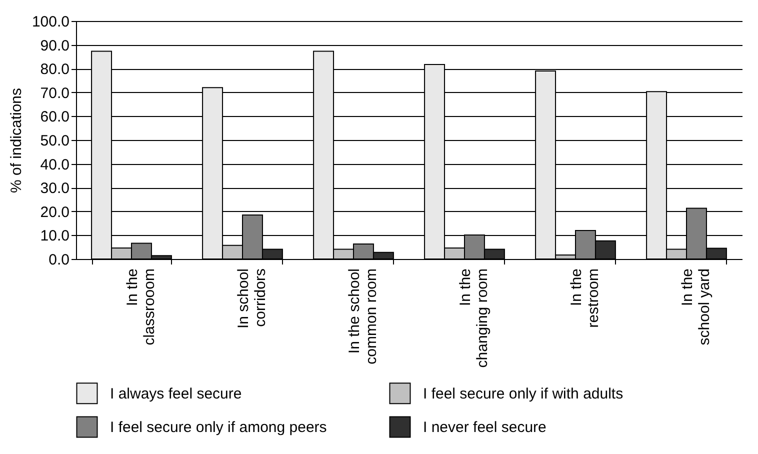 Image resolution: width=758 pixels, height=454 pixels. I want to click on x-tick-label: In school corridors, so click(252, 298).